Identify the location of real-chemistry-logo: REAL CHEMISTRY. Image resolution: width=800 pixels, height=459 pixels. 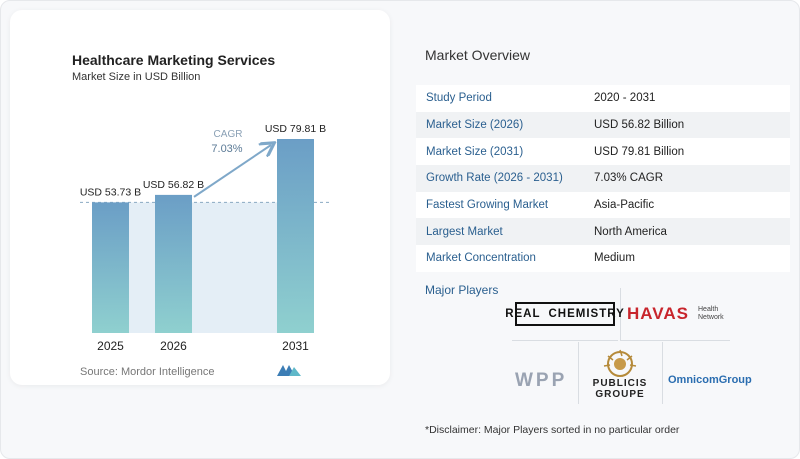
(564, 314).